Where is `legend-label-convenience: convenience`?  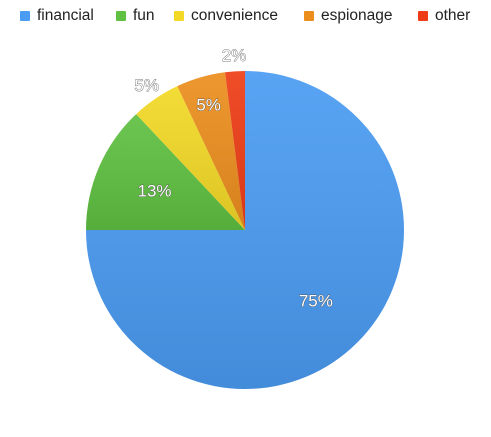 legend-label-convenience: convenience is located at coordinates (235, 15).